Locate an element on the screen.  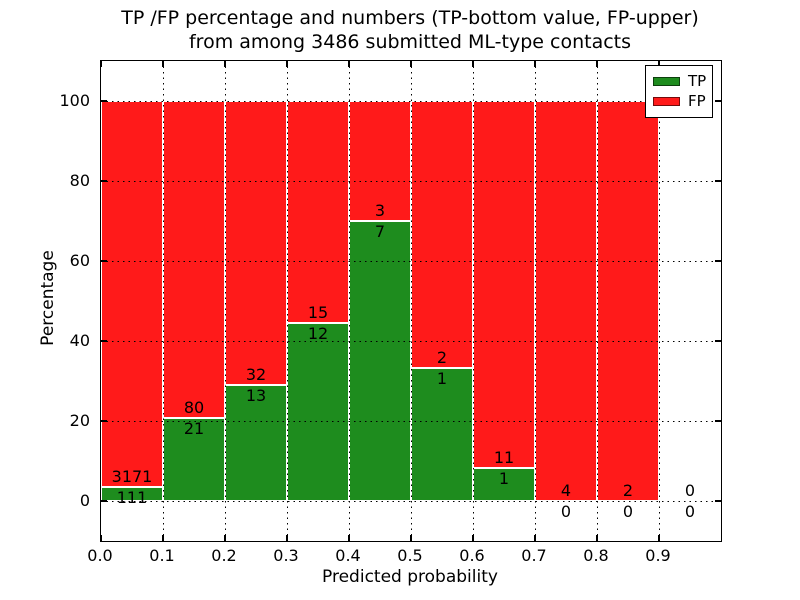
tp-count-label: 12 is located at coordinates (318, 334).